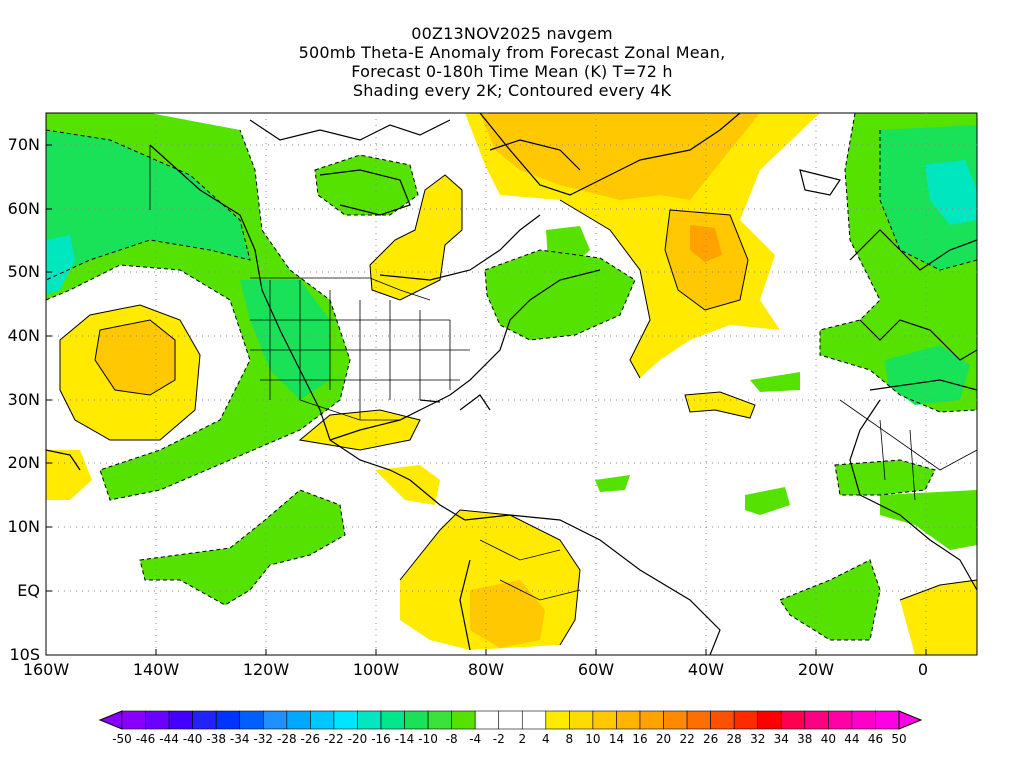 The image size is (1024, 768). Describe the element at coordinates (710, 739) in the screenshot. I see `colorbar-tick-label: 26` at that location.